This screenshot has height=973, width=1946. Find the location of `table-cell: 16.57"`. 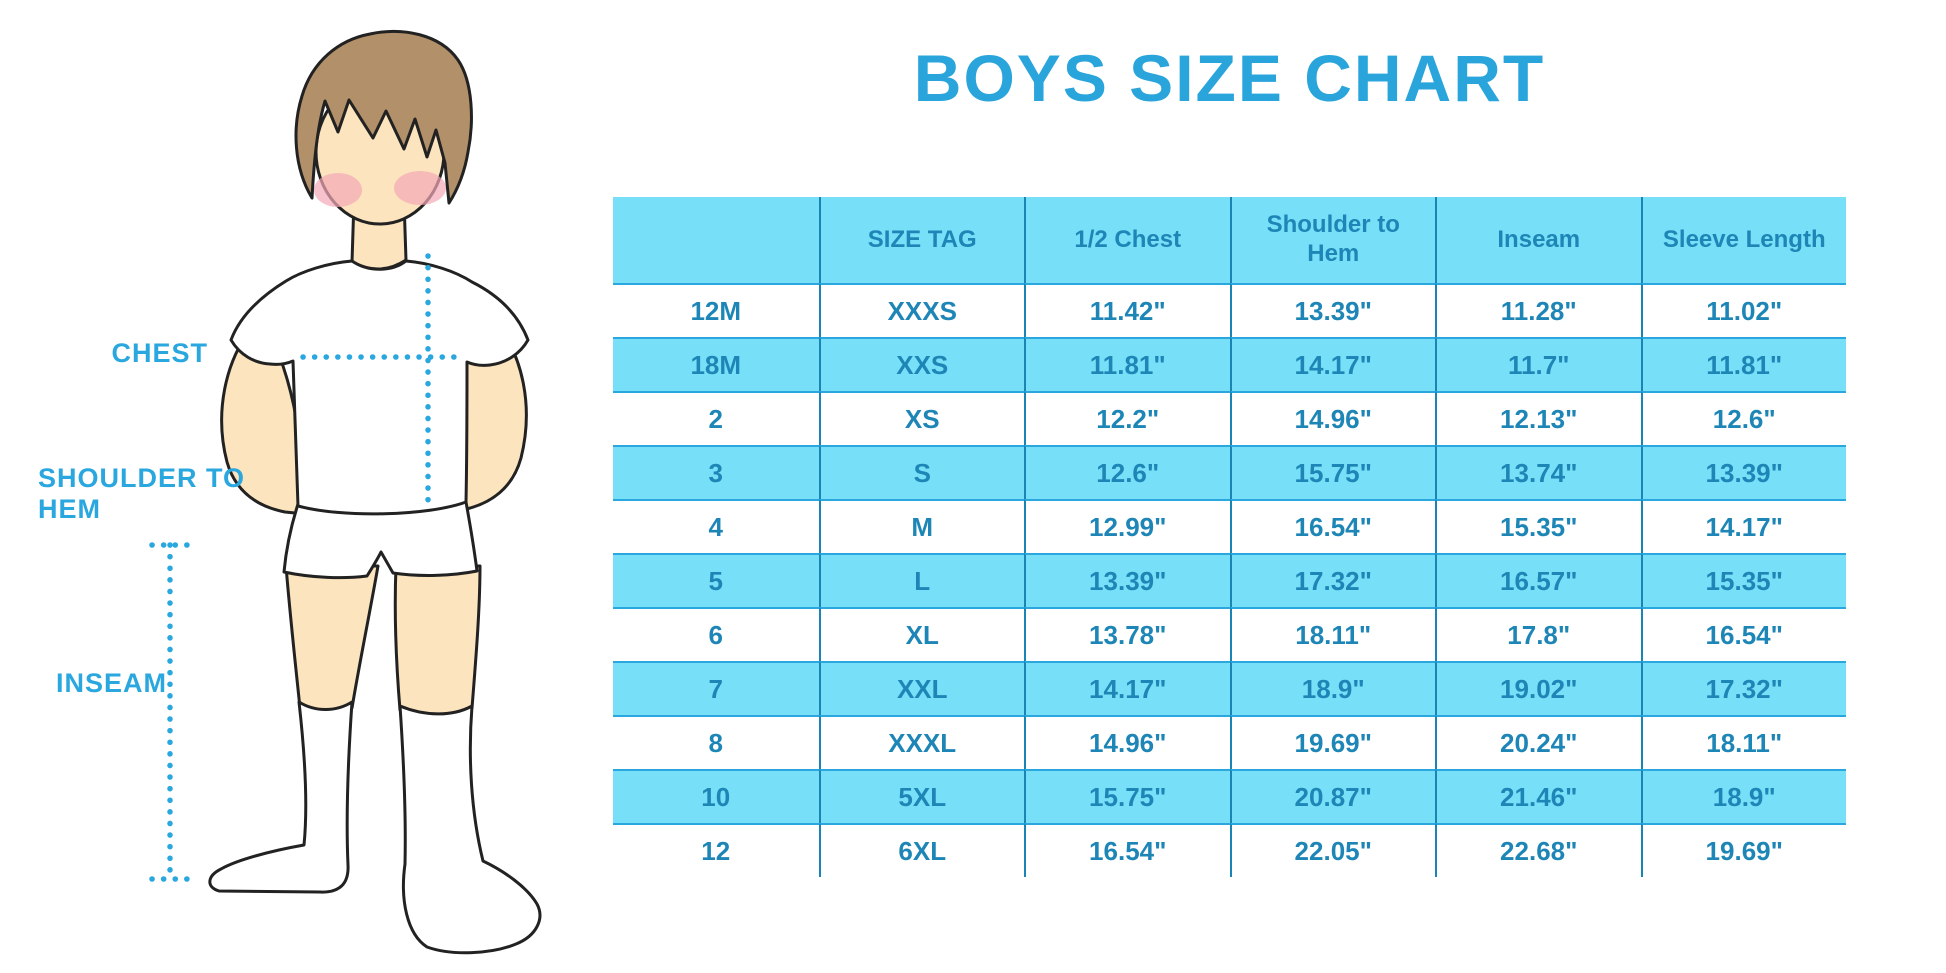

table-cell: 16.57" is located at coordinates (1538, 580).